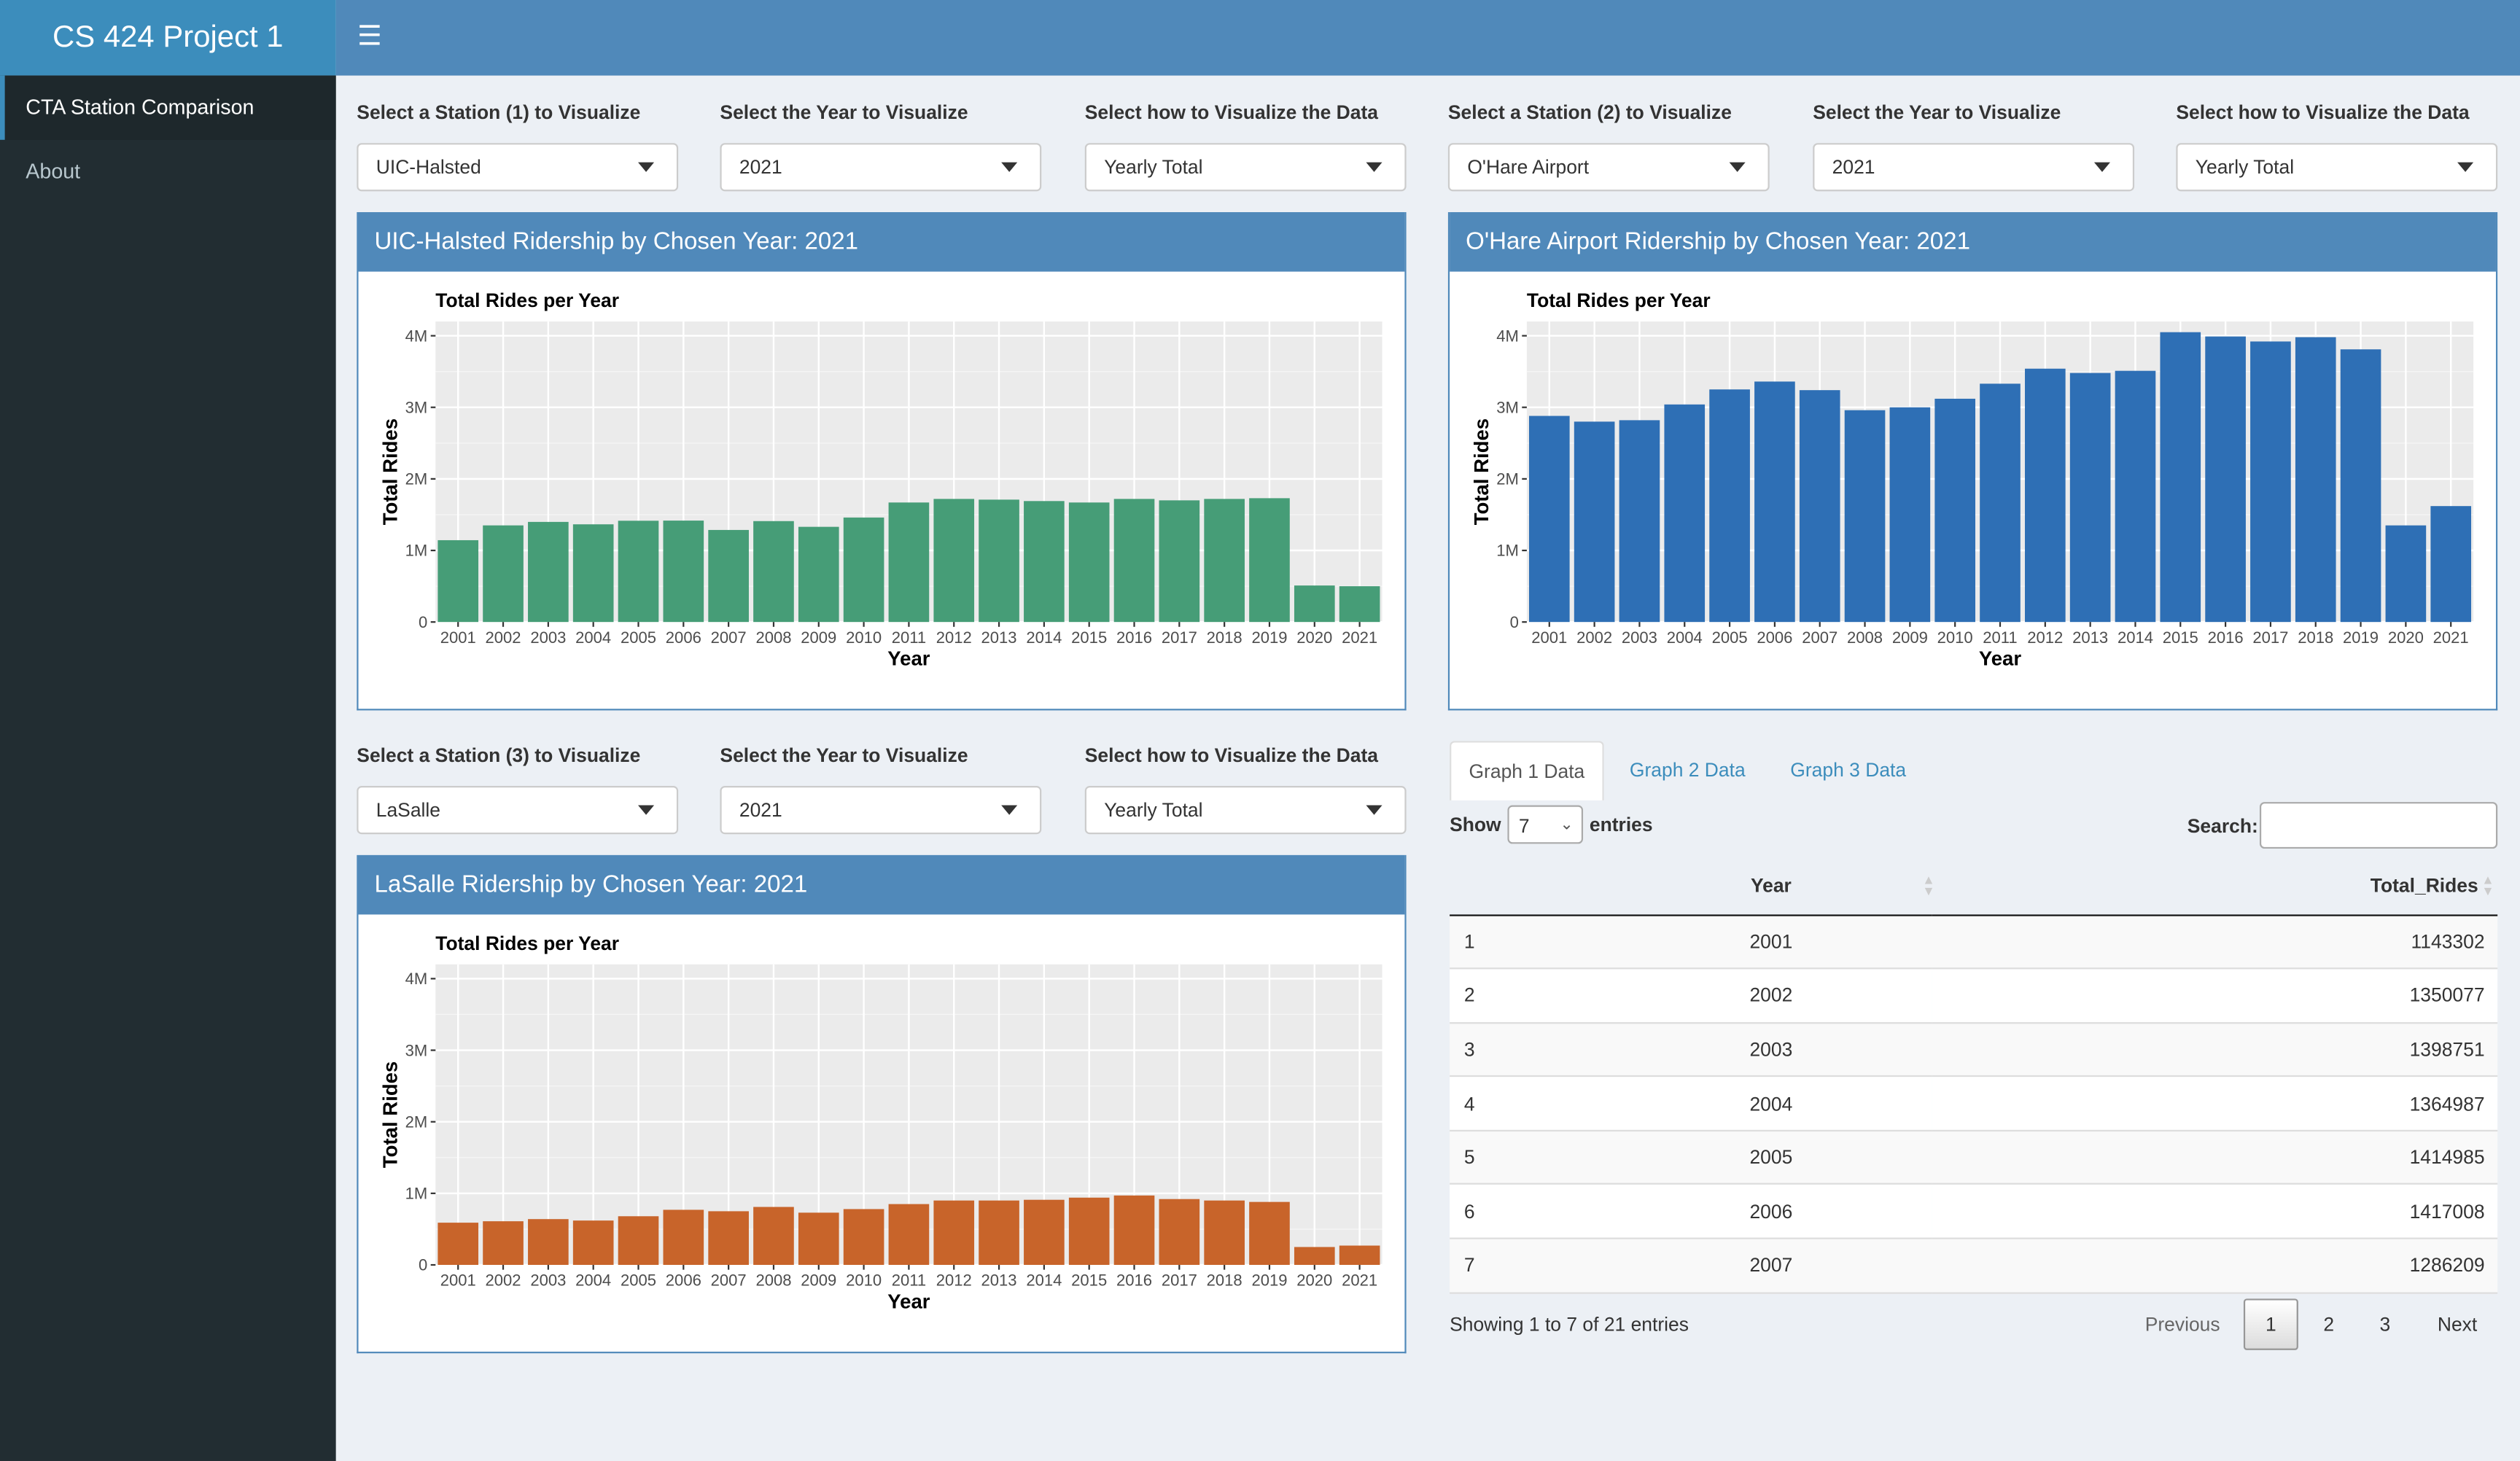  What do you see at coordinates (1044, 637) in the screenshot?
I see `x-tick-label: 2014` at bounding box center [1044, 637].